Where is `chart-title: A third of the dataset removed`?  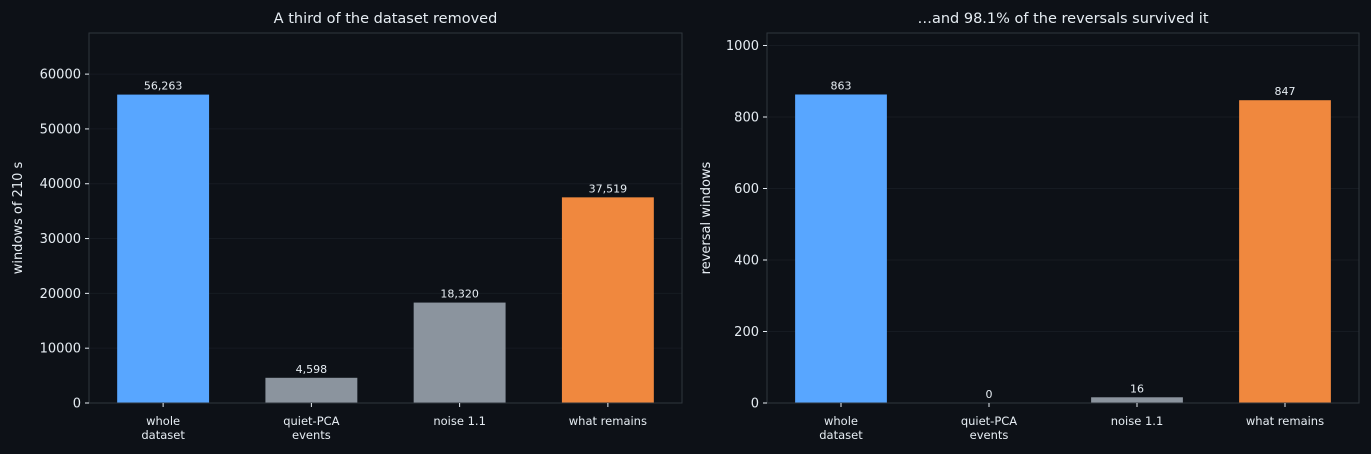 chart-title: A third of the dataset removed is located at coordinates (386, 19).